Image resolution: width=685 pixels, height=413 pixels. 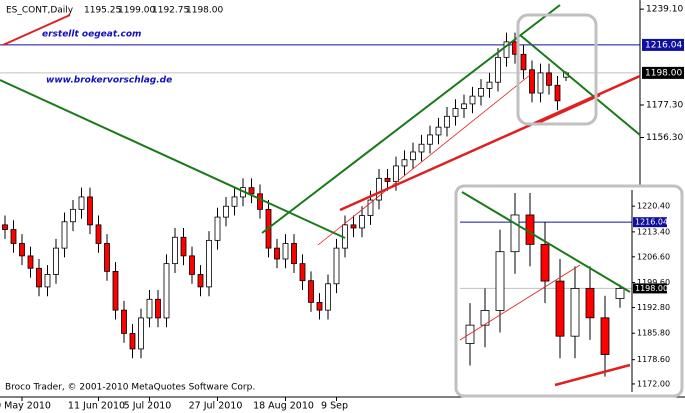 What do you see at coordinates (664, 138) in the screenshot?
I see `y-tick-label: 1156.30` at bounding box center [664, 138].